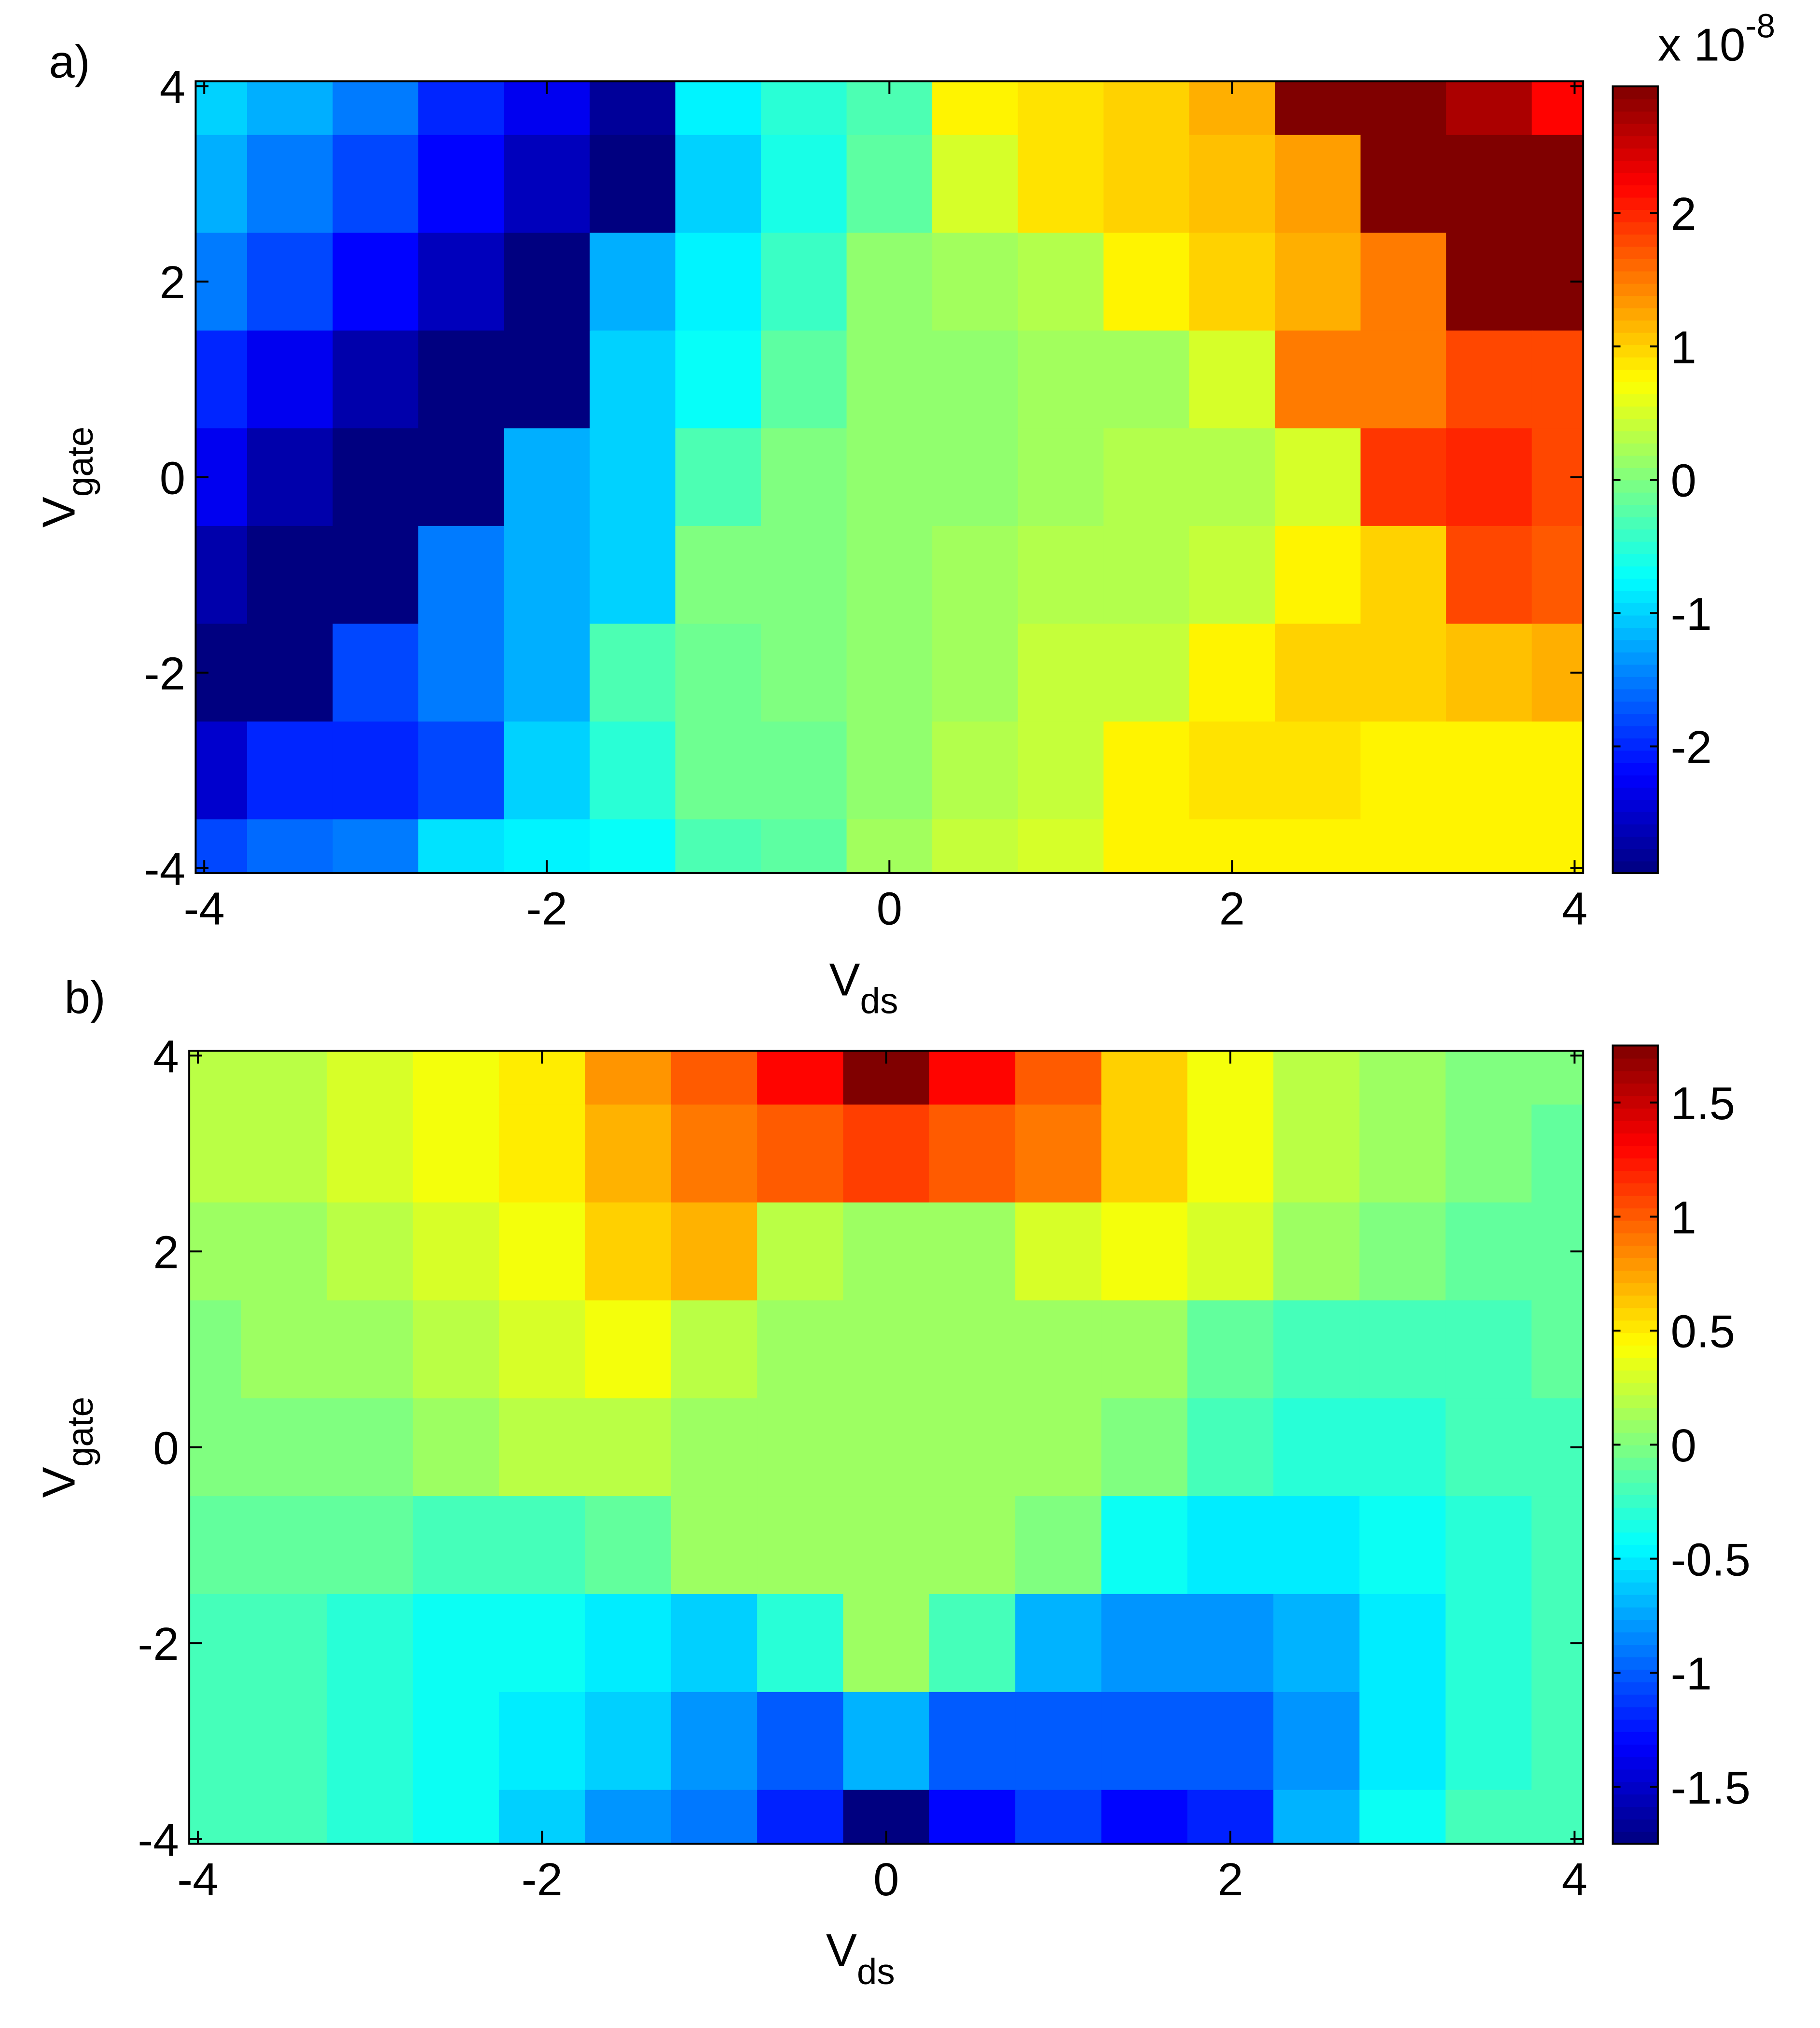 The image size is (1820, 2028). I want to click on panel-label: b), so click(84, 998).